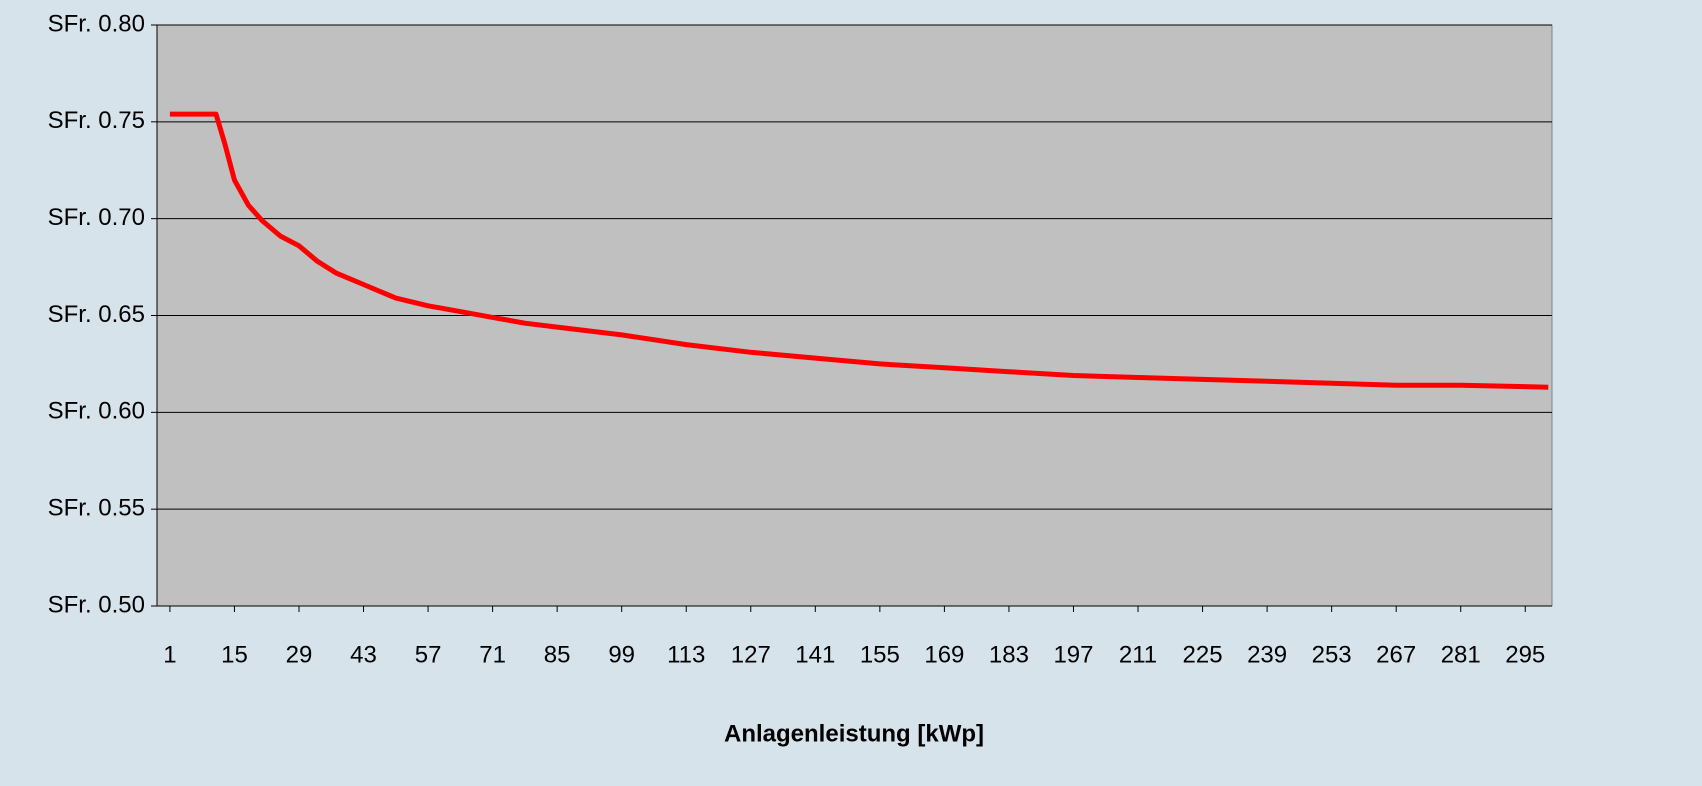  I want to click on x-tick-label: 267, so click(1396, 654).